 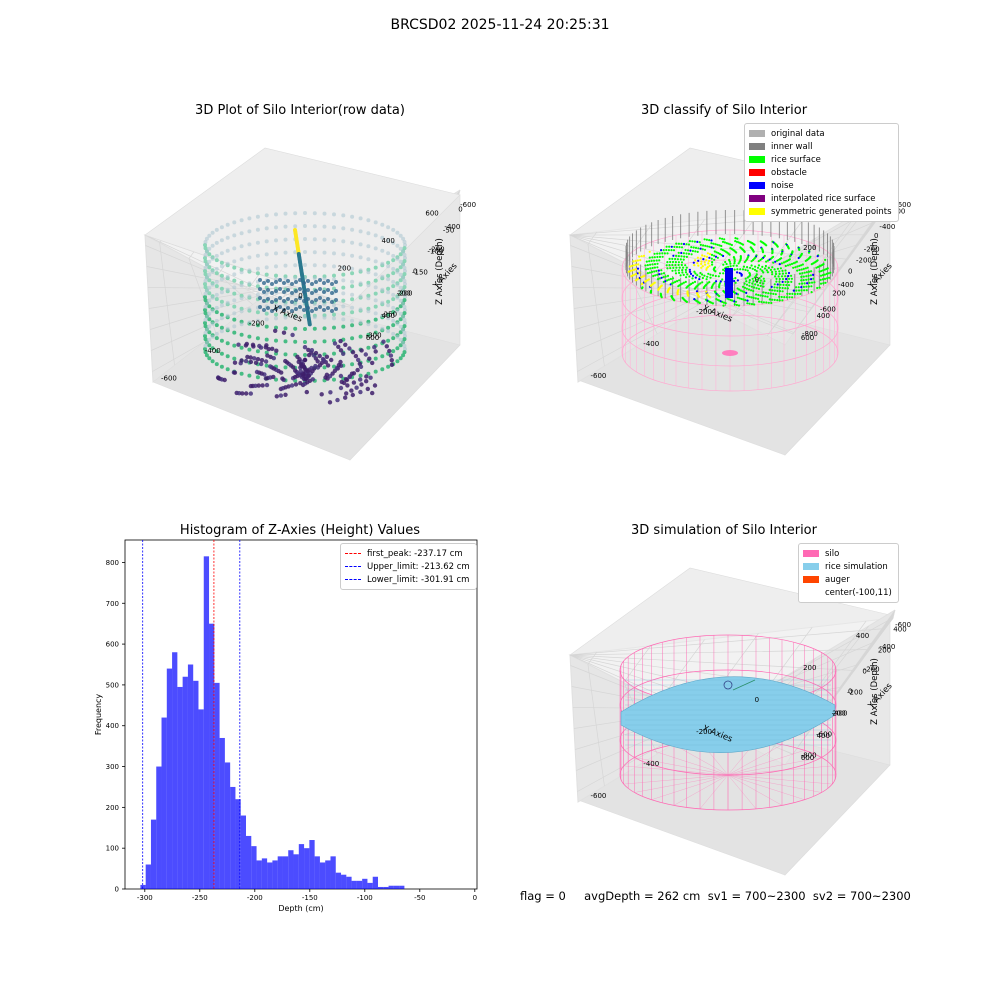 What do you see at coordinates (847, 592) in the screenshot?
I see `legend-entry: center(-100,11)` at bounding box center [847, 592].